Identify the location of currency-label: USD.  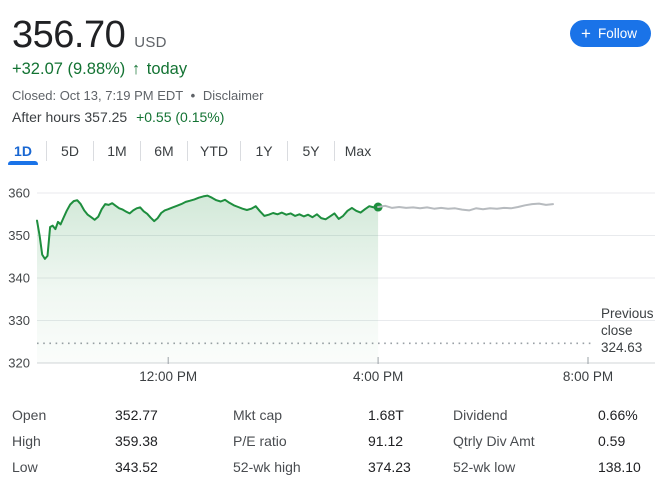
(150, 42).